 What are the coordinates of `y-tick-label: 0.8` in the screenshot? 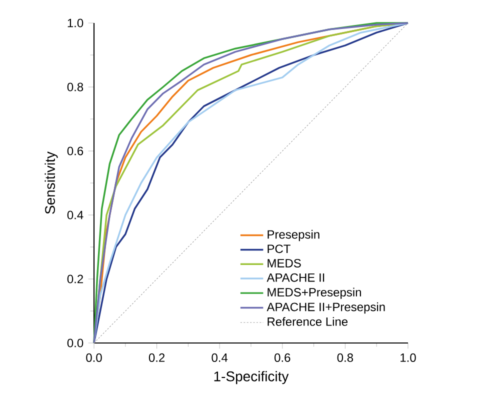 It's located at (75, 87).